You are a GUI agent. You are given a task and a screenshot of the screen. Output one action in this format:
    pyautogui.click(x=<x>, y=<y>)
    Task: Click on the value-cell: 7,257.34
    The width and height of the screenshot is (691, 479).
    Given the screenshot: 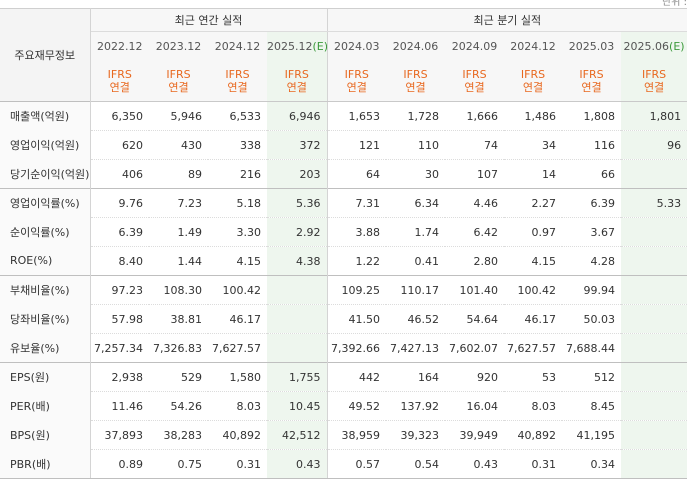 What is the action you would take?
    pyautogui.click(x=119, y=348)
    